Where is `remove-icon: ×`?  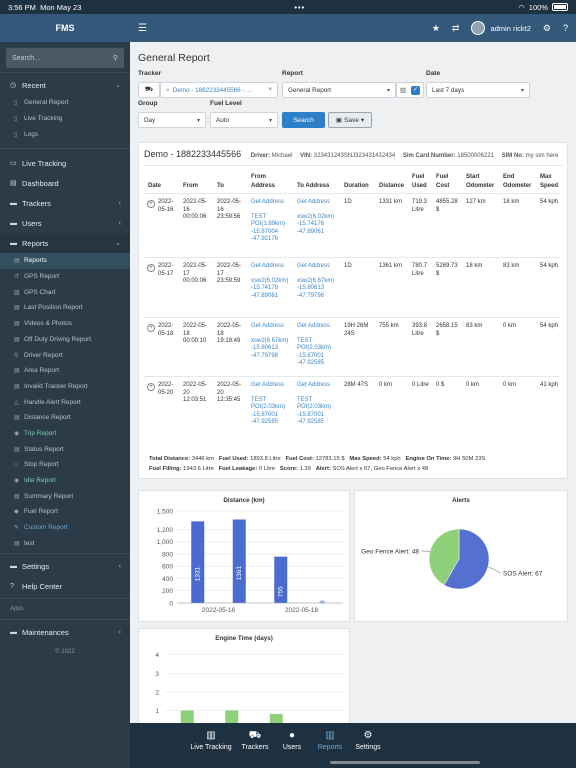 remove-icon: × is located at coordinates (270, 90).